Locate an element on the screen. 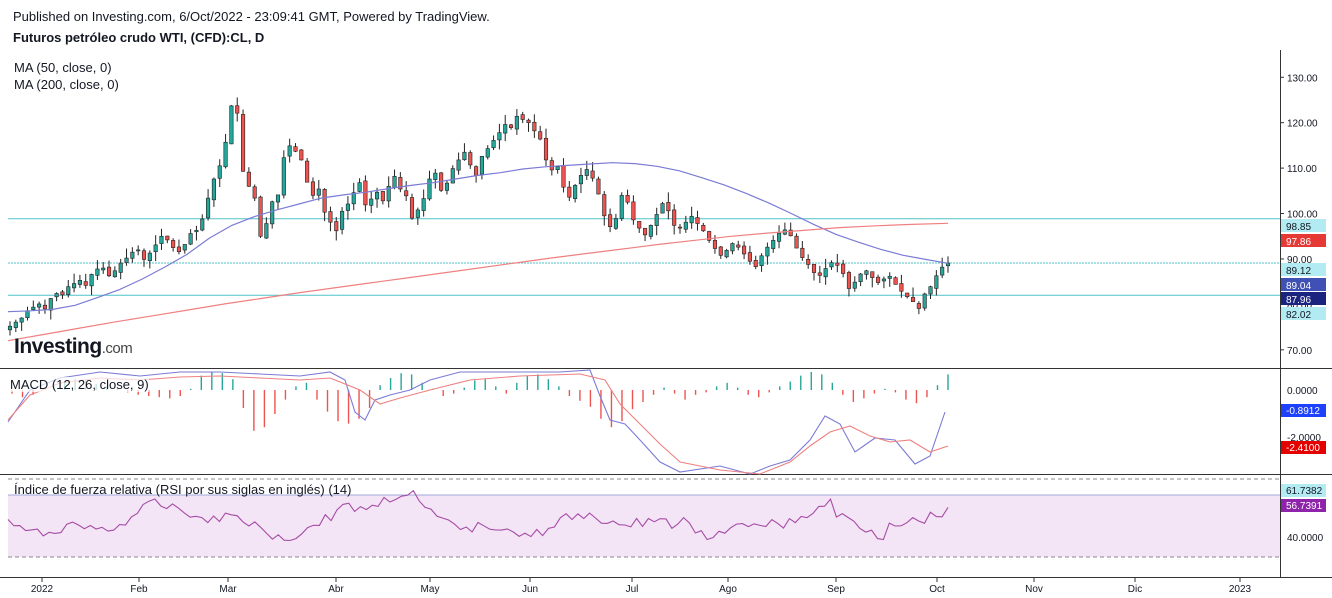 Image resolution: width=1332 pixels, height=598 pixels. macd-value-label: -0.8912 is located at coordinates (1303, 411).